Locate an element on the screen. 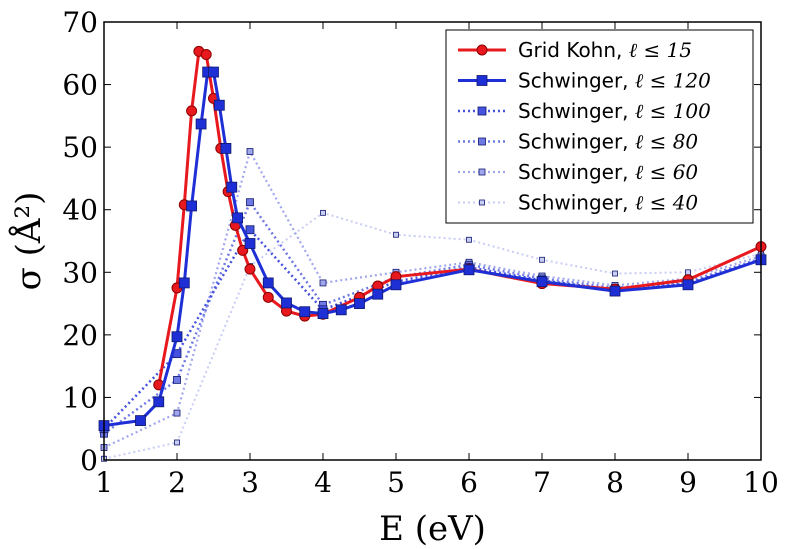 The height and width of the screenshot is (549, 789). legend-label-cond: ℓ ≤ 60 is located at coordinates (667, 172).